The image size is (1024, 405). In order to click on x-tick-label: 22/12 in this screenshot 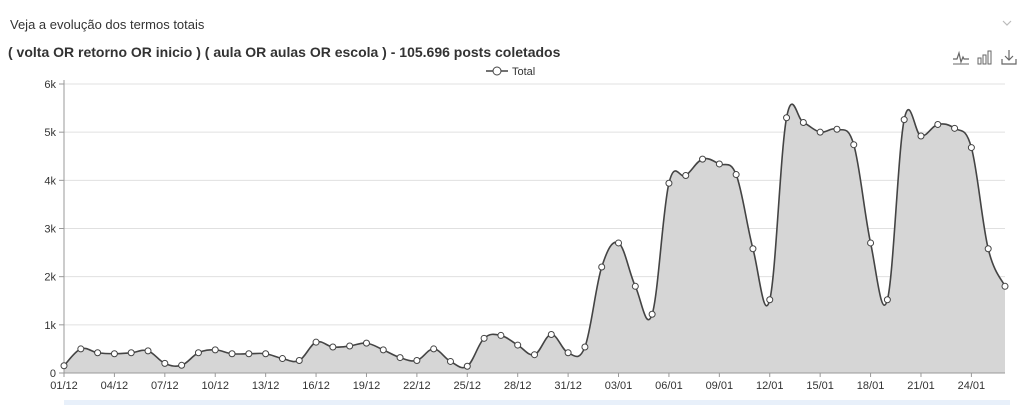, I will do `click(417, 386)`.